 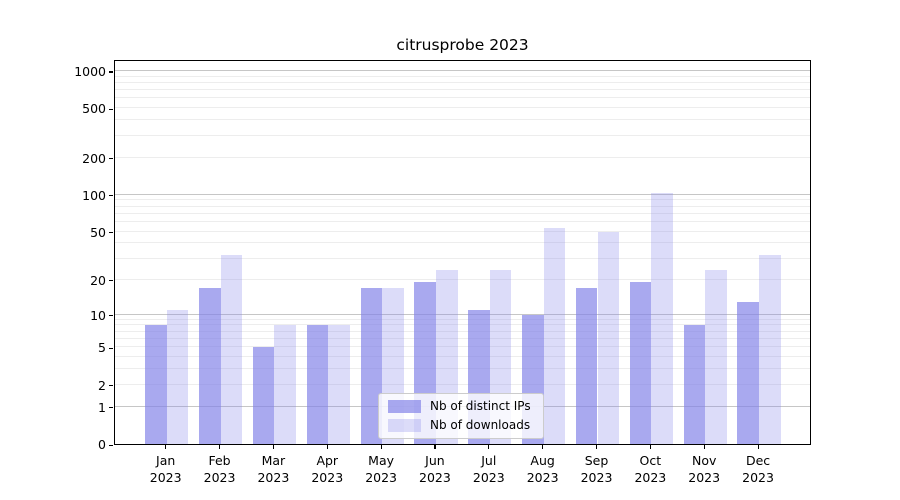 What do you see at coordinates (543, 447) in the screenshot?
I see `x-tick-mark-aug` at bounding box center [543, 447].